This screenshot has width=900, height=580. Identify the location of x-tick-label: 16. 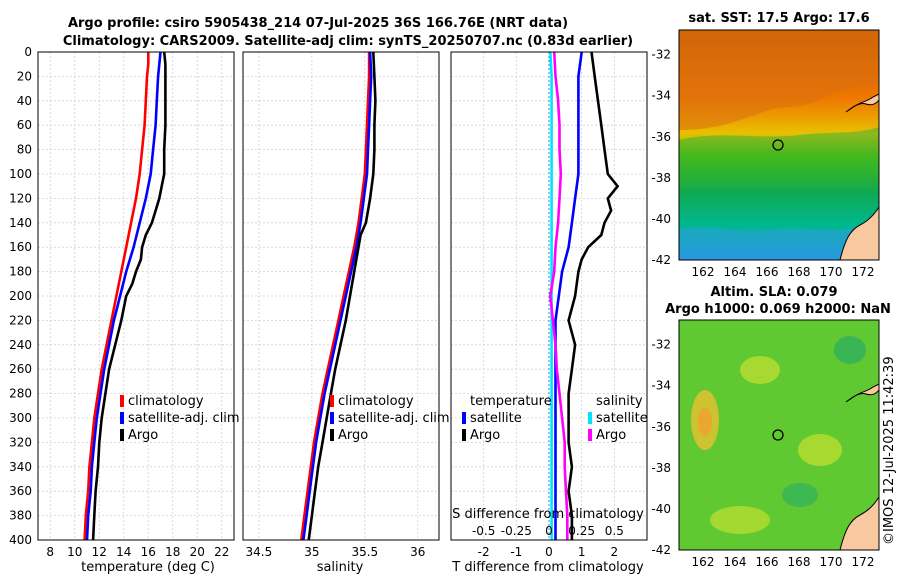
(148, 552).